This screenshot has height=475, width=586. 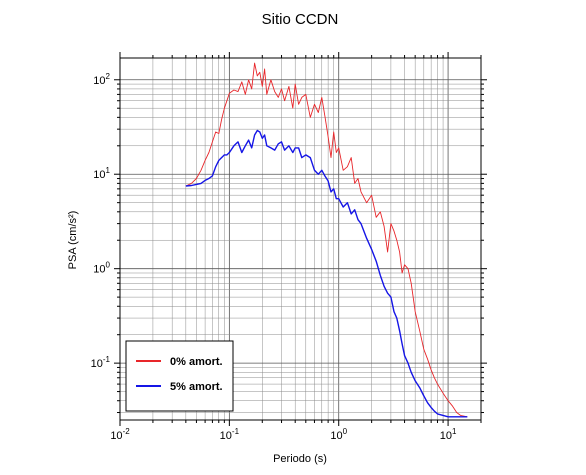 What do you see at coordinates (101, 268) in the screenshot?
I see `y-tick-label: 10⁰` at bounding box center [101, 268].